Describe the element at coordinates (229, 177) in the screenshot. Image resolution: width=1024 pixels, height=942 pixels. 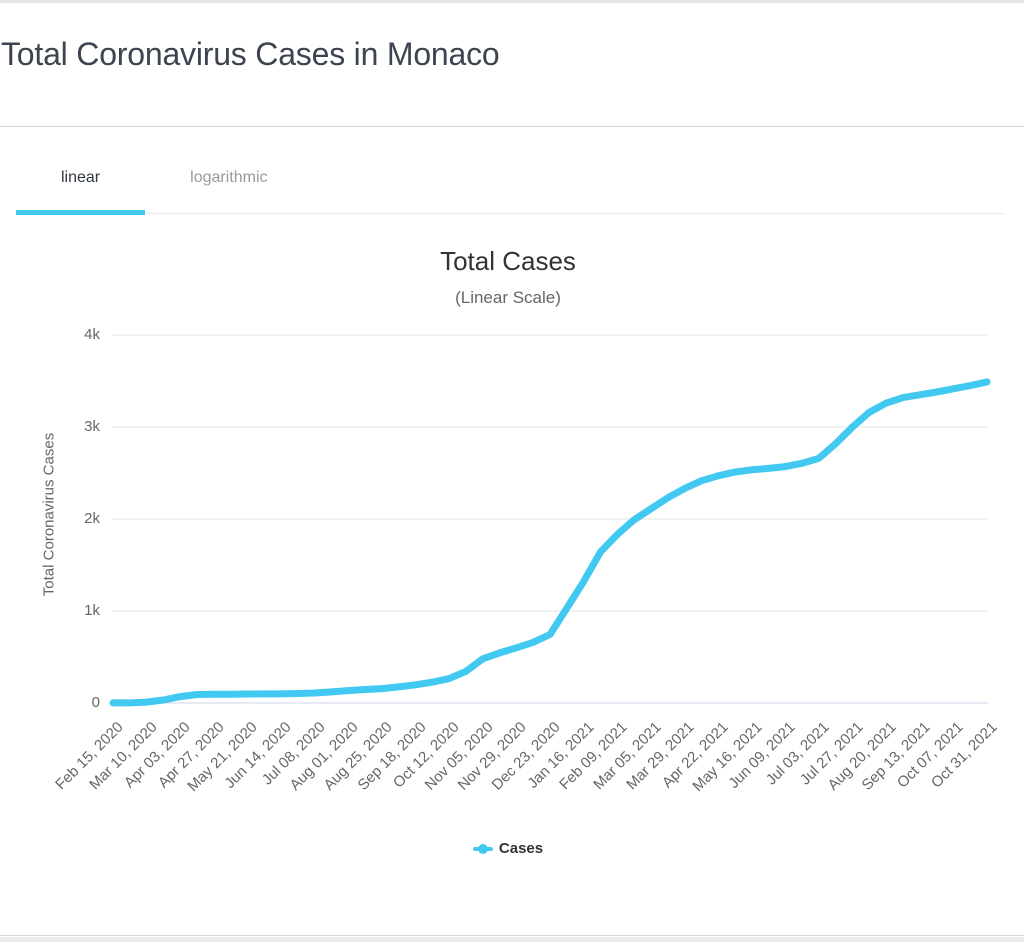
I see `tab-logarithmic-label: logarithmic` at that location.